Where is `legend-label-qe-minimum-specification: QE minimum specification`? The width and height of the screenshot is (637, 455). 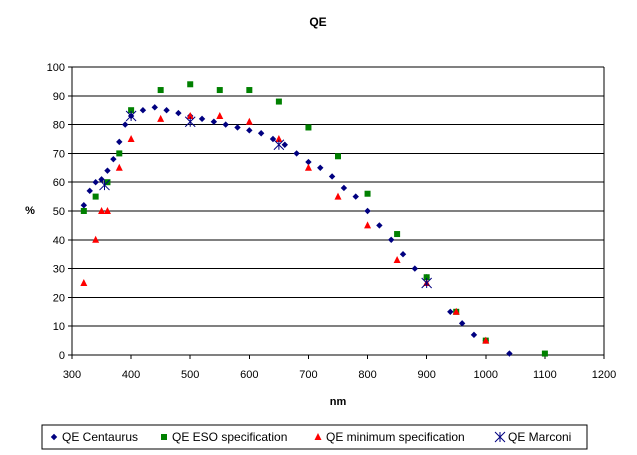 legend-label-qe-minimum-specification: QE minimum specification is located at coordinates (395, 437).